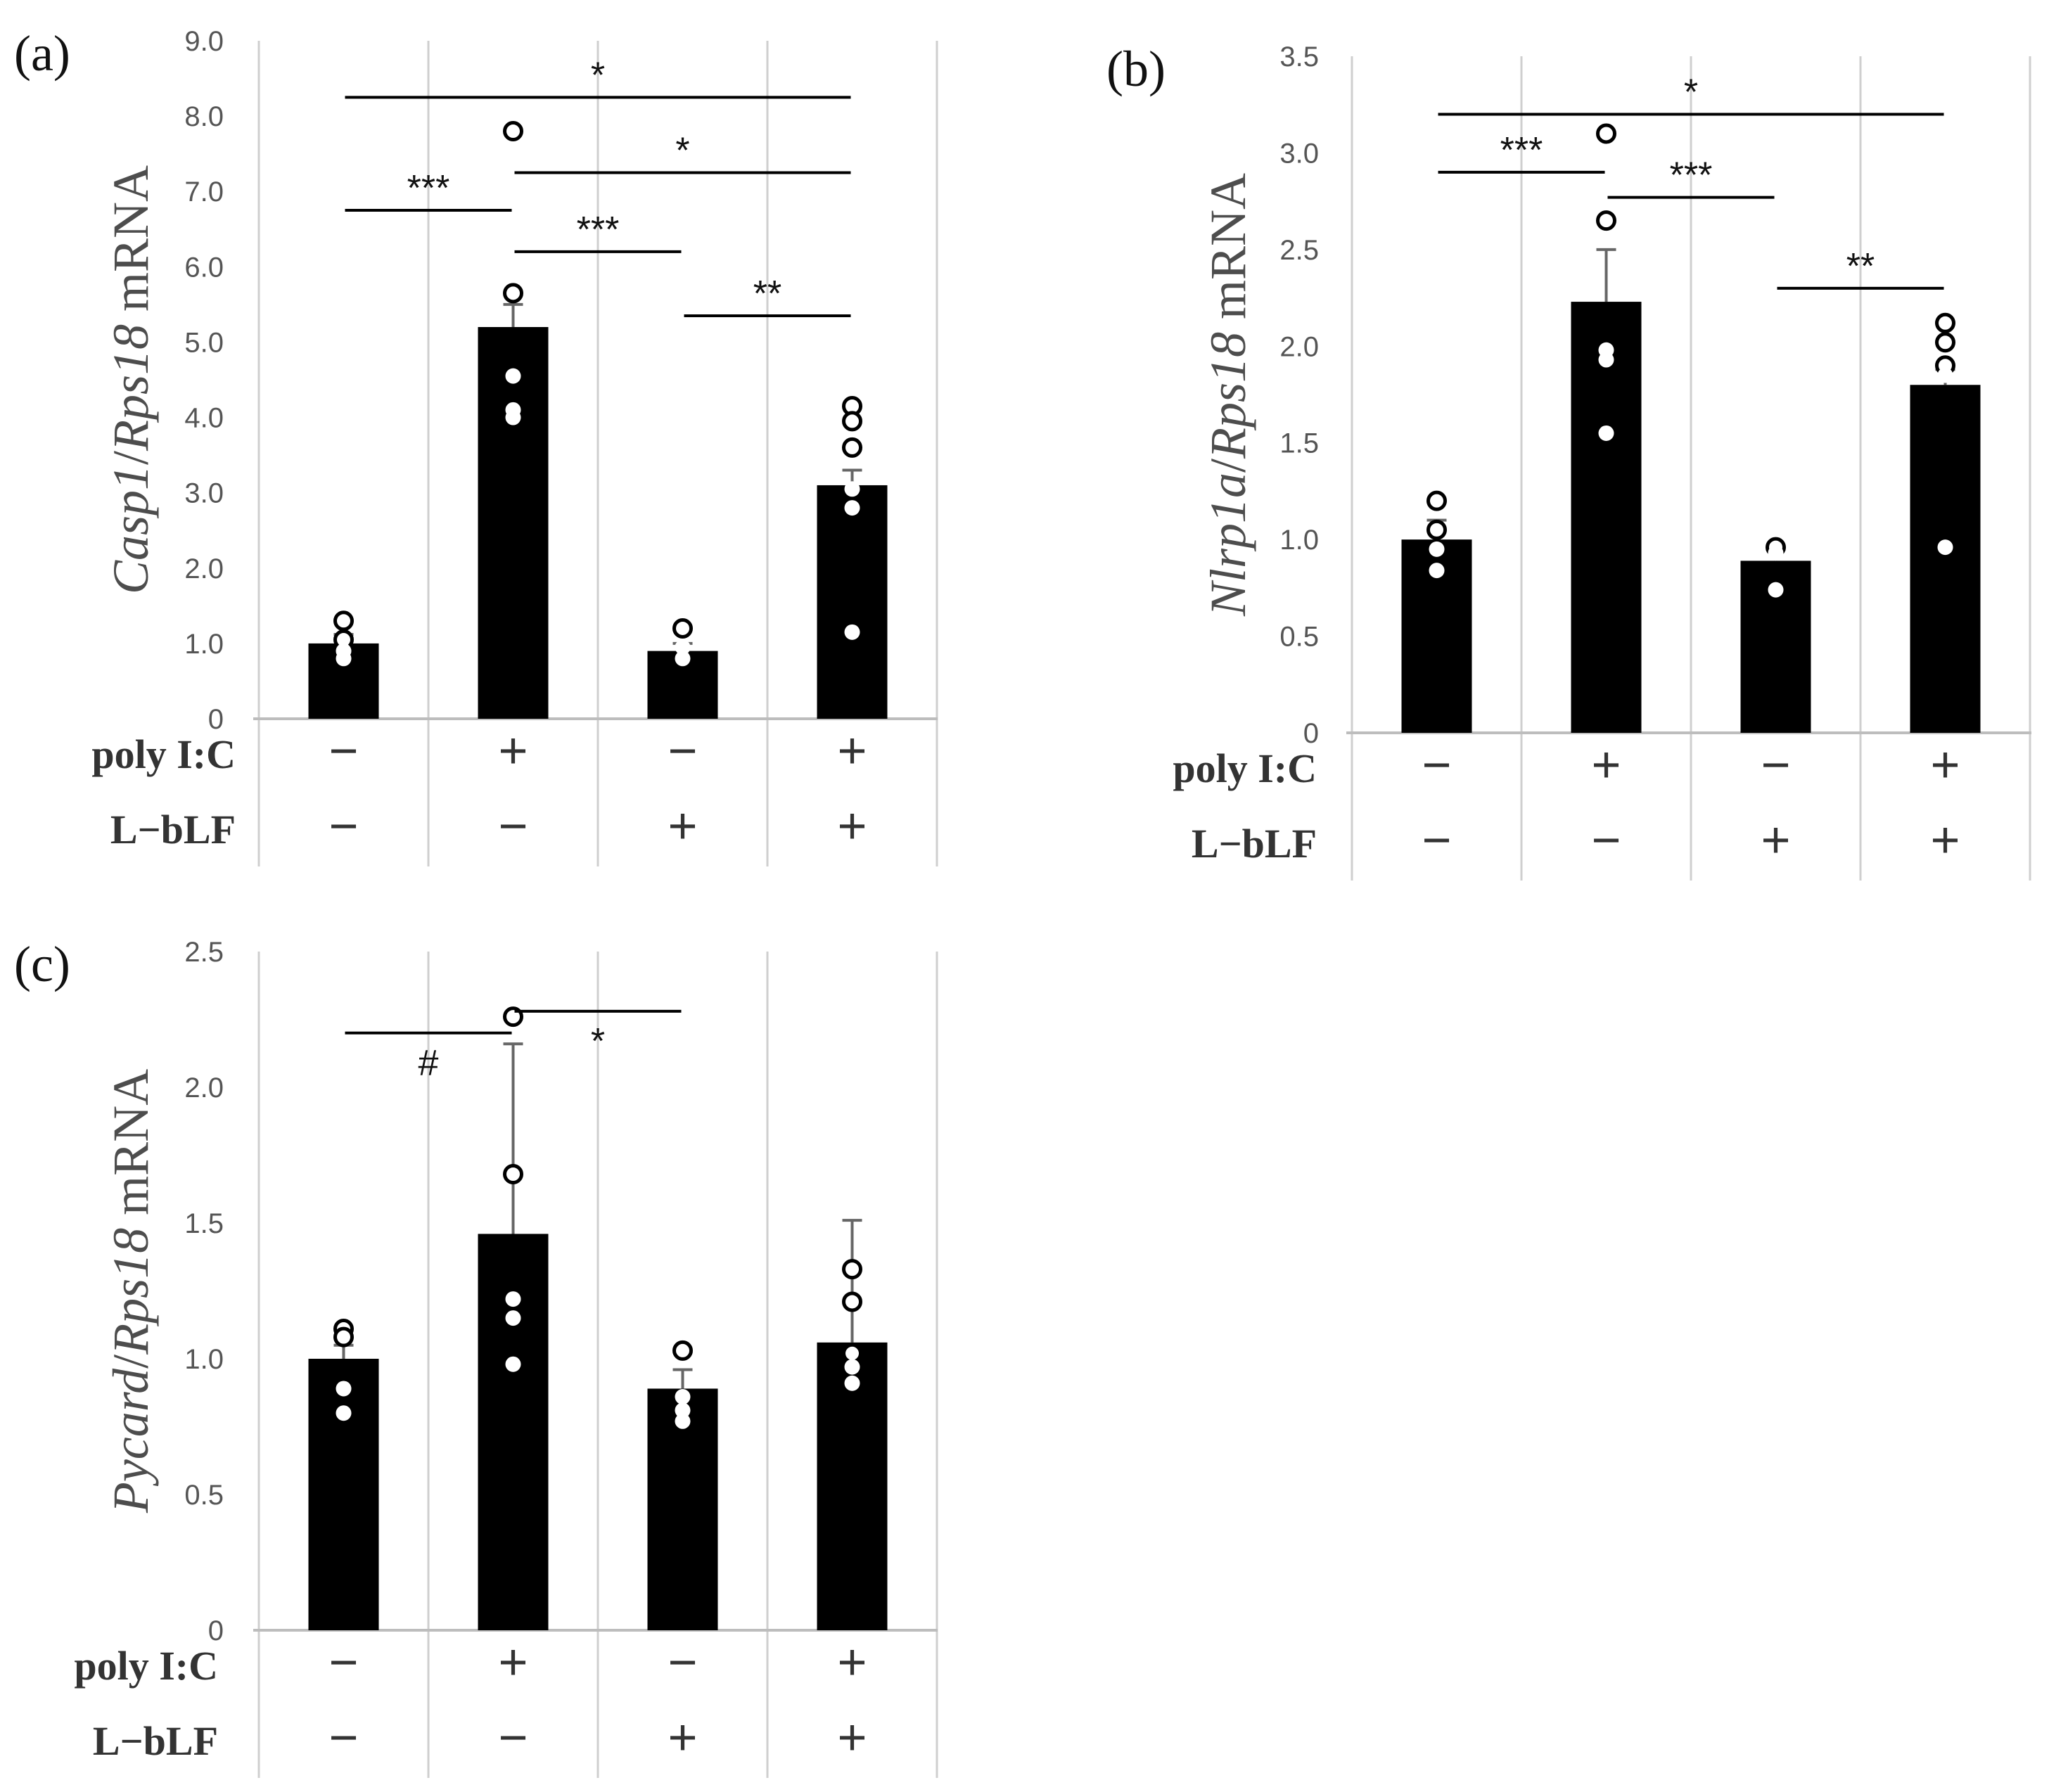 The height and width of the screenshot is (1792, 2049). What do you see at coordinates (204, 1496) in the screenshot?
I see `y-tick-label: 0.5` at bounding box center [204, 1496].